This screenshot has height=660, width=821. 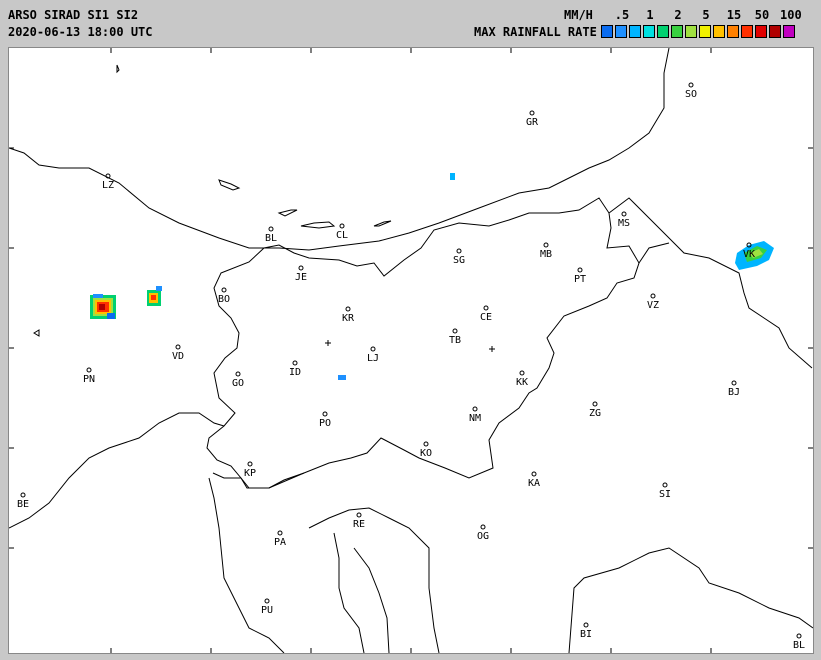 I want to click on city-pn: PN, so click(x=89, y=376).